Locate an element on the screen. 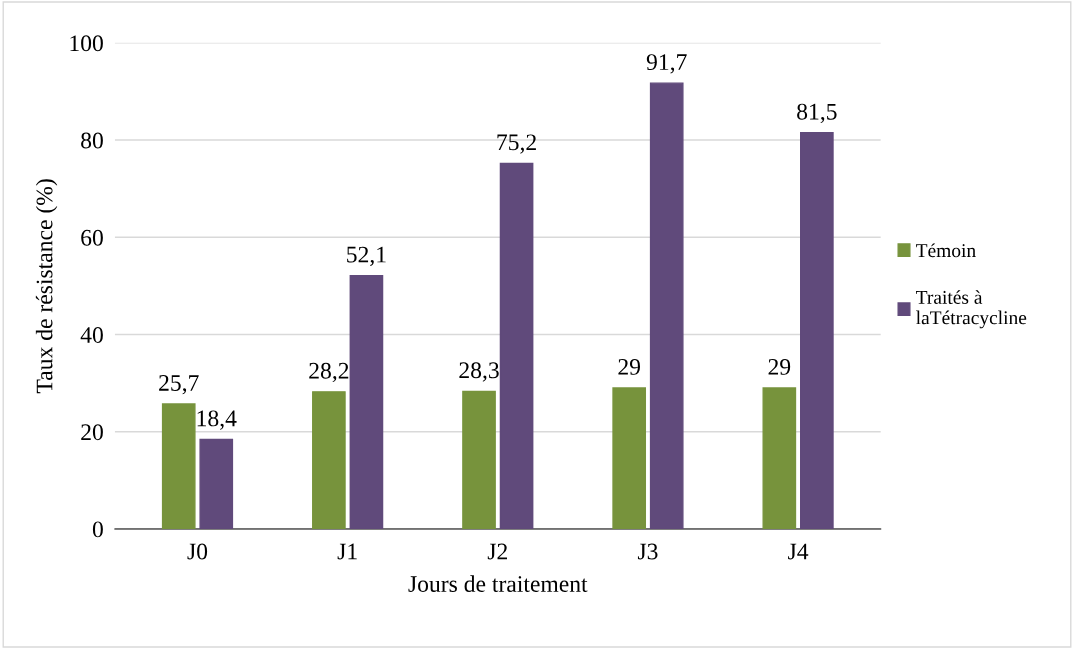 This screenshot has height=649, width=1074. legend-label: Traités à laTétracycline is located at coordinates (971, 309).